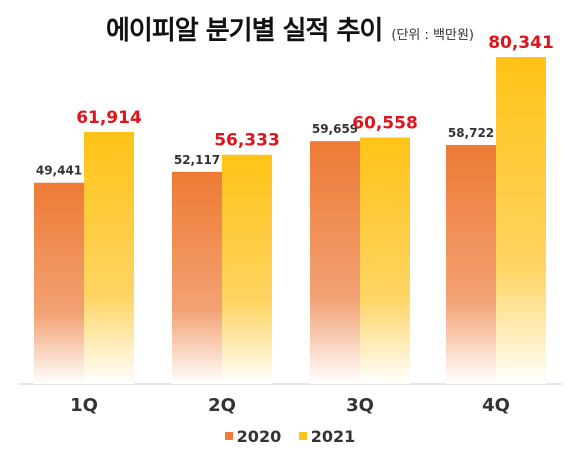 The image size is (580, 455). I want to click on bar-2020-2Q, so click(197, 277).